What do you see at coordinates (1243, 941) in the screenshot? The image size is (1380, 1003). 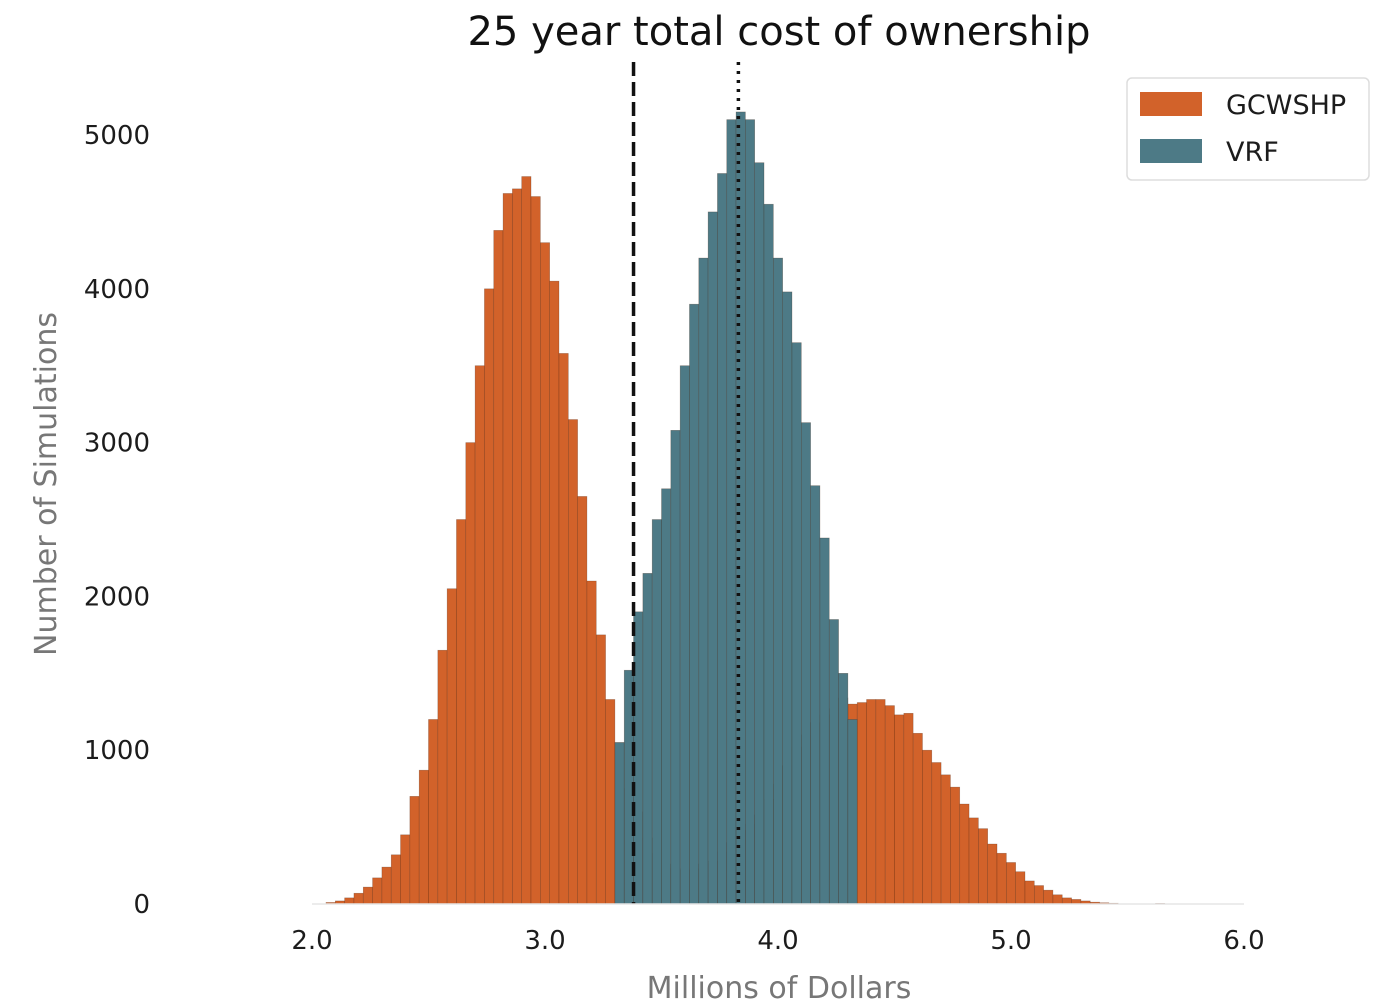 I see `x-tick-label: 6.0` at bounding box center [1243, 941].